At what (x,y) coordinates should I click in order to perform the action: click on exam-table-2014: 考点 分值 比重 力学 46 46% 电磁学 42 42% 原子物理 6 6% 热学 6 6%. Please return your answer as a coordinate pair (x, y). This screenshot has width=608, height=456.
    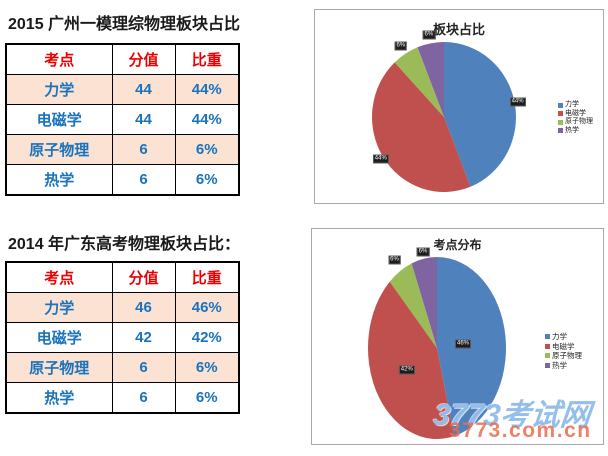
    Looking at the image, I should click on (122, 337).